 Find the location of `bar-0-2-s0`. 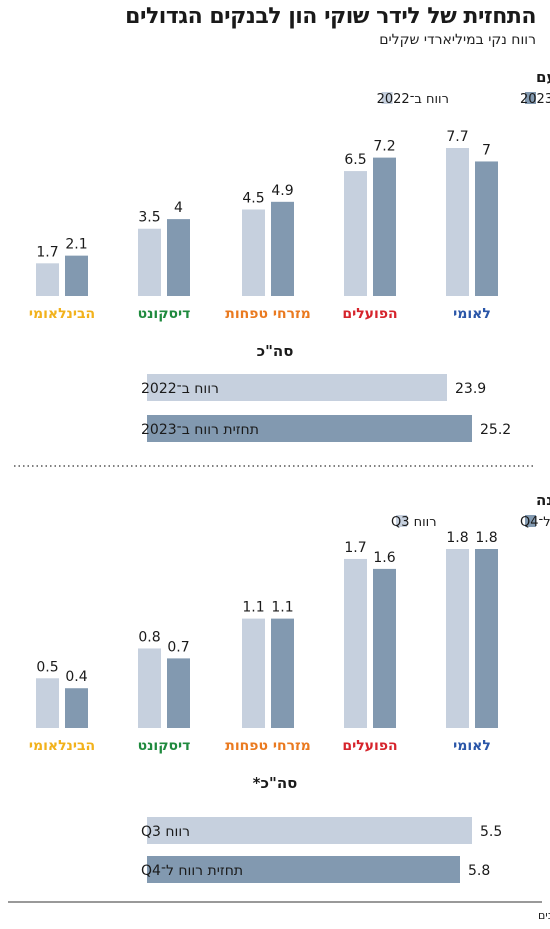

bar-0-2-s0 is located at coordinates (253, 252).